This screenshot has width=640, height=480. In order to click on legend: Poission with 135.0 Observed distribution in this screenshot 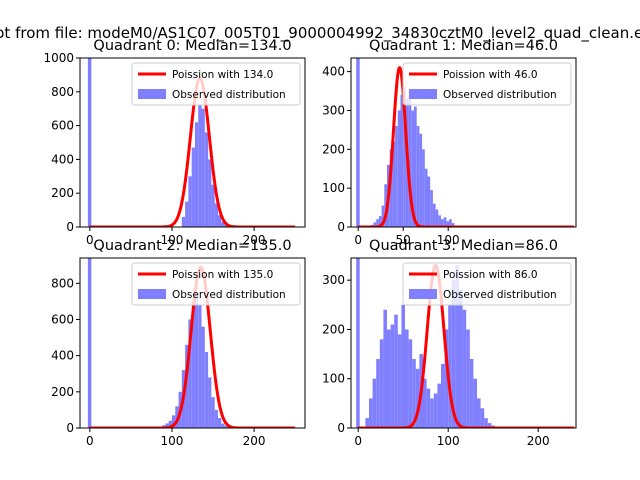, I will do `click(216, 284)`.